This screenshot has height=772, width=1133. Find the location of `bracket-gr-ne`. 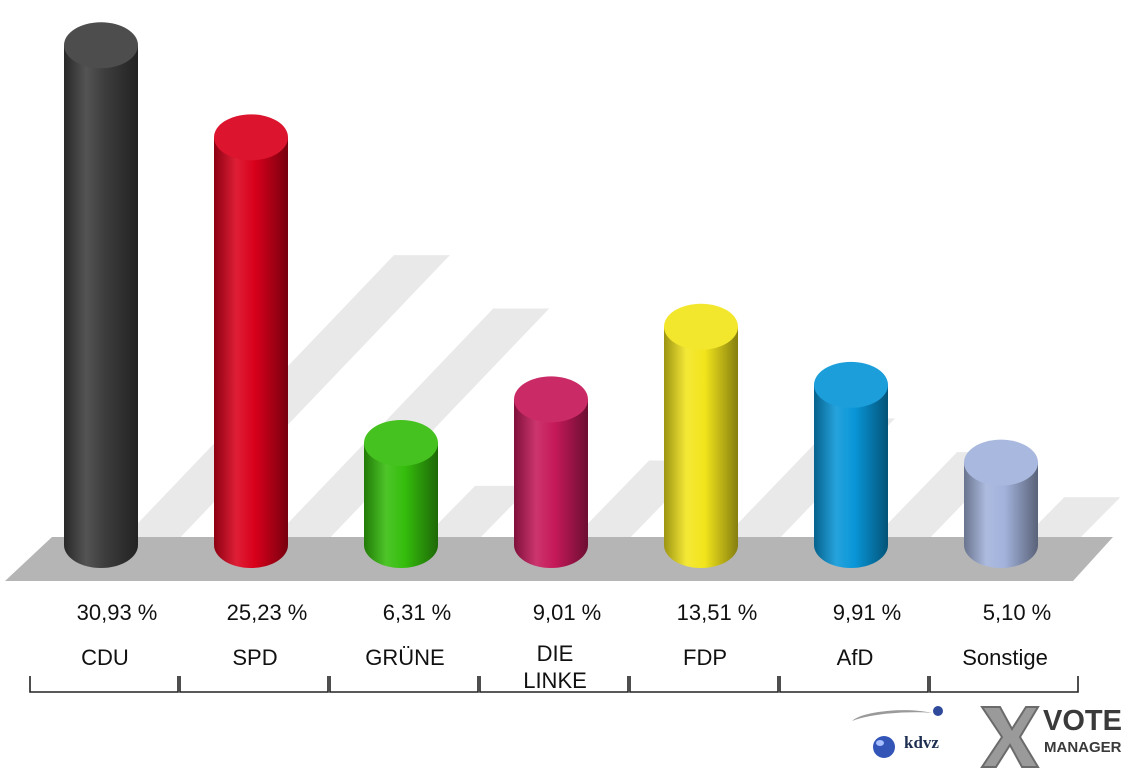

bracket-gr-ne is located at coordinates (404, 684).